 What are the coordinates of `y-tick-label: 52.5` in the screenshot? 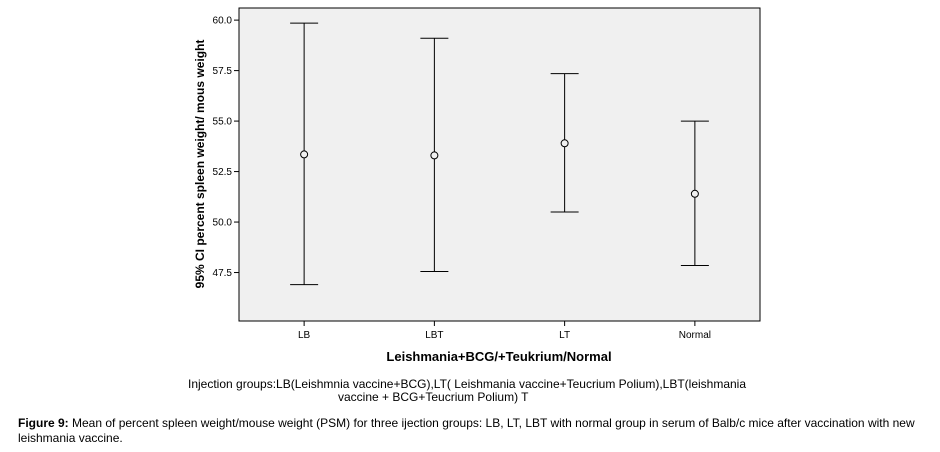 It's located at (223, 172).